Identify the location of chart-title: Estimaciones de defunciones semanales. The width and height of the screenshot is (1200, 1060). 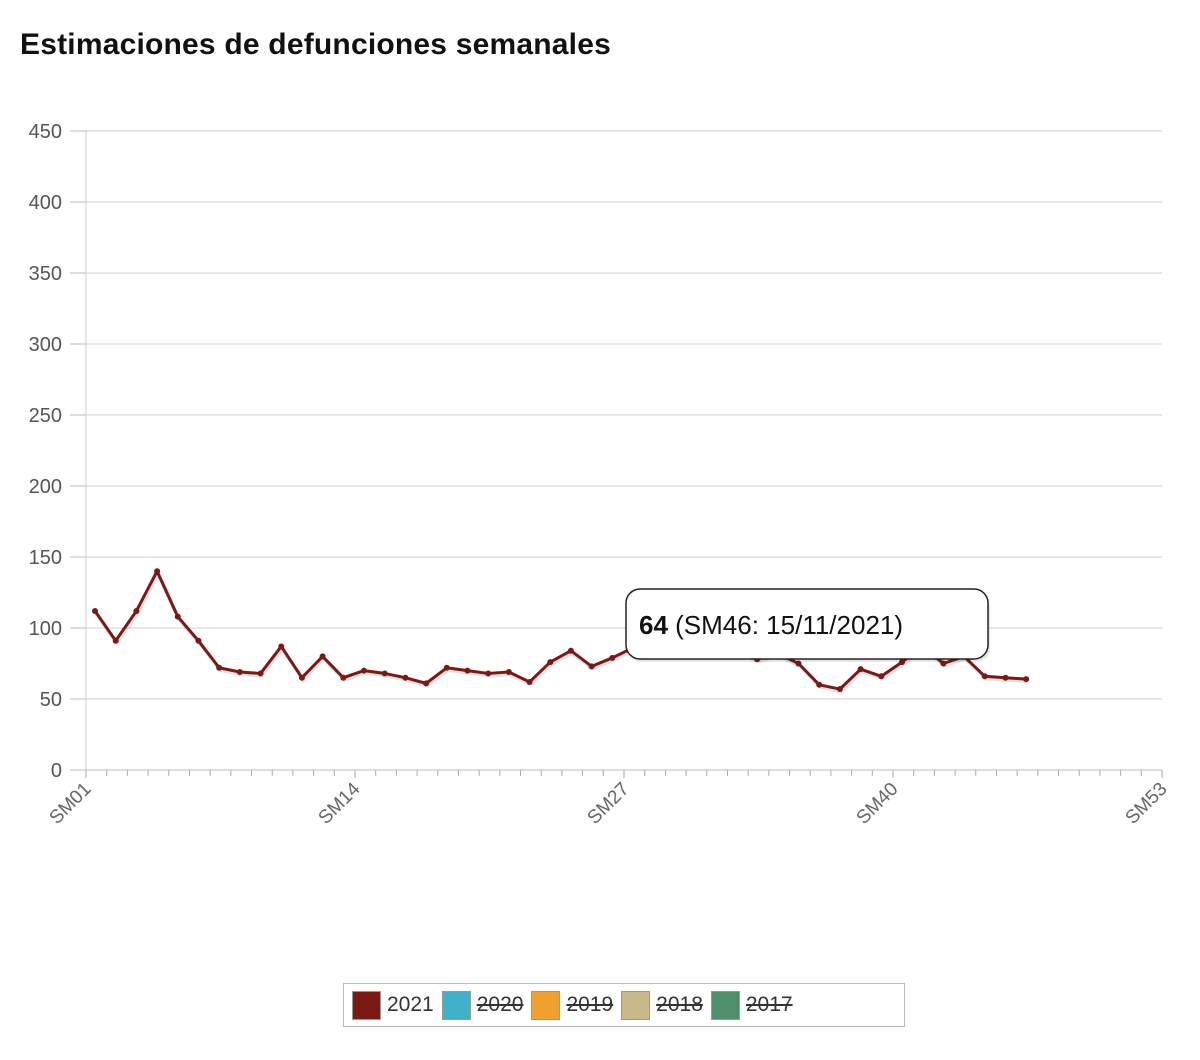
(315, 44).